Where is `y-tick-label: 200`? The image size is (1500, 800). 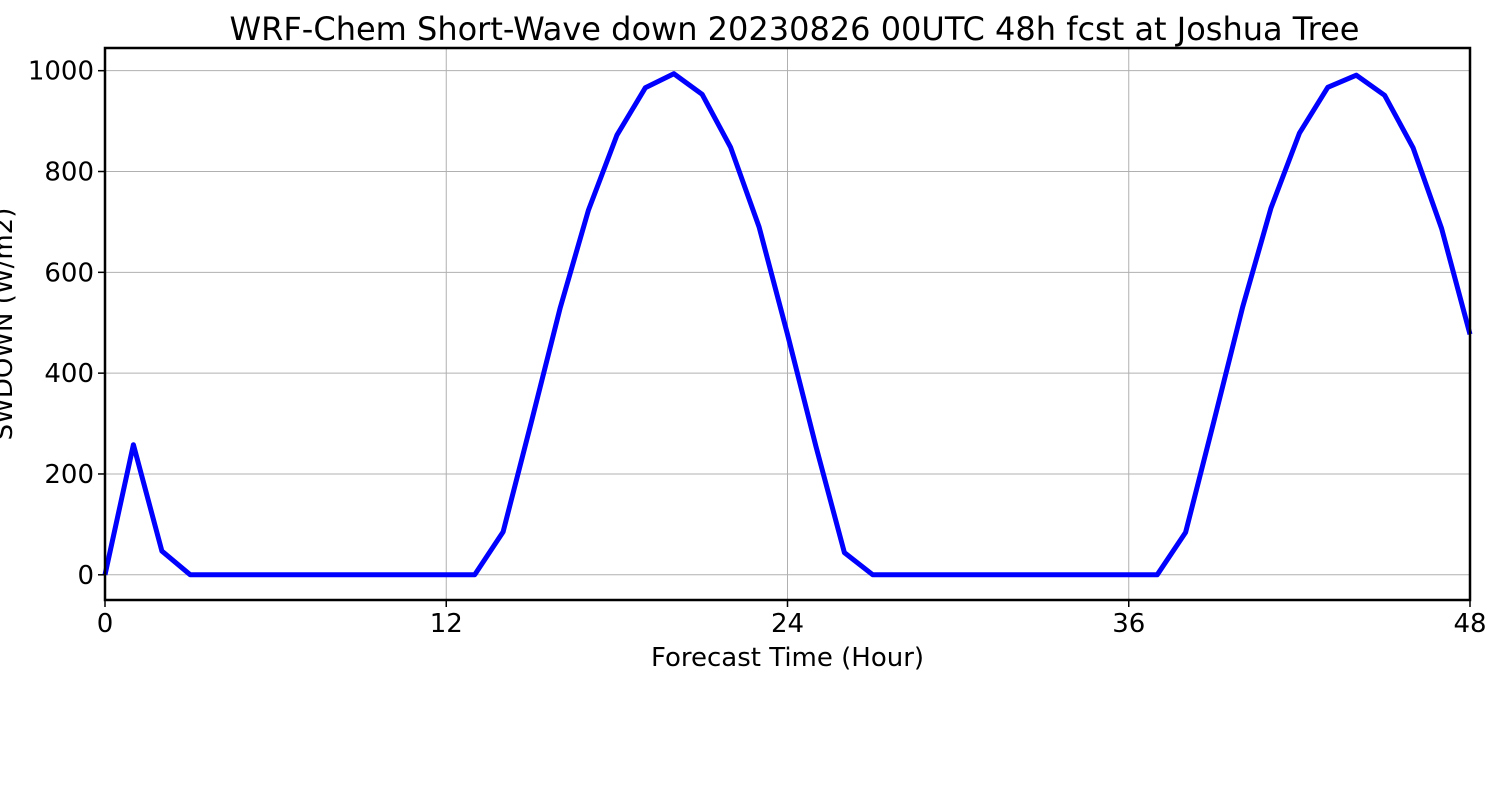 y-tick-label: 200 is located at coordinates (69, 475).